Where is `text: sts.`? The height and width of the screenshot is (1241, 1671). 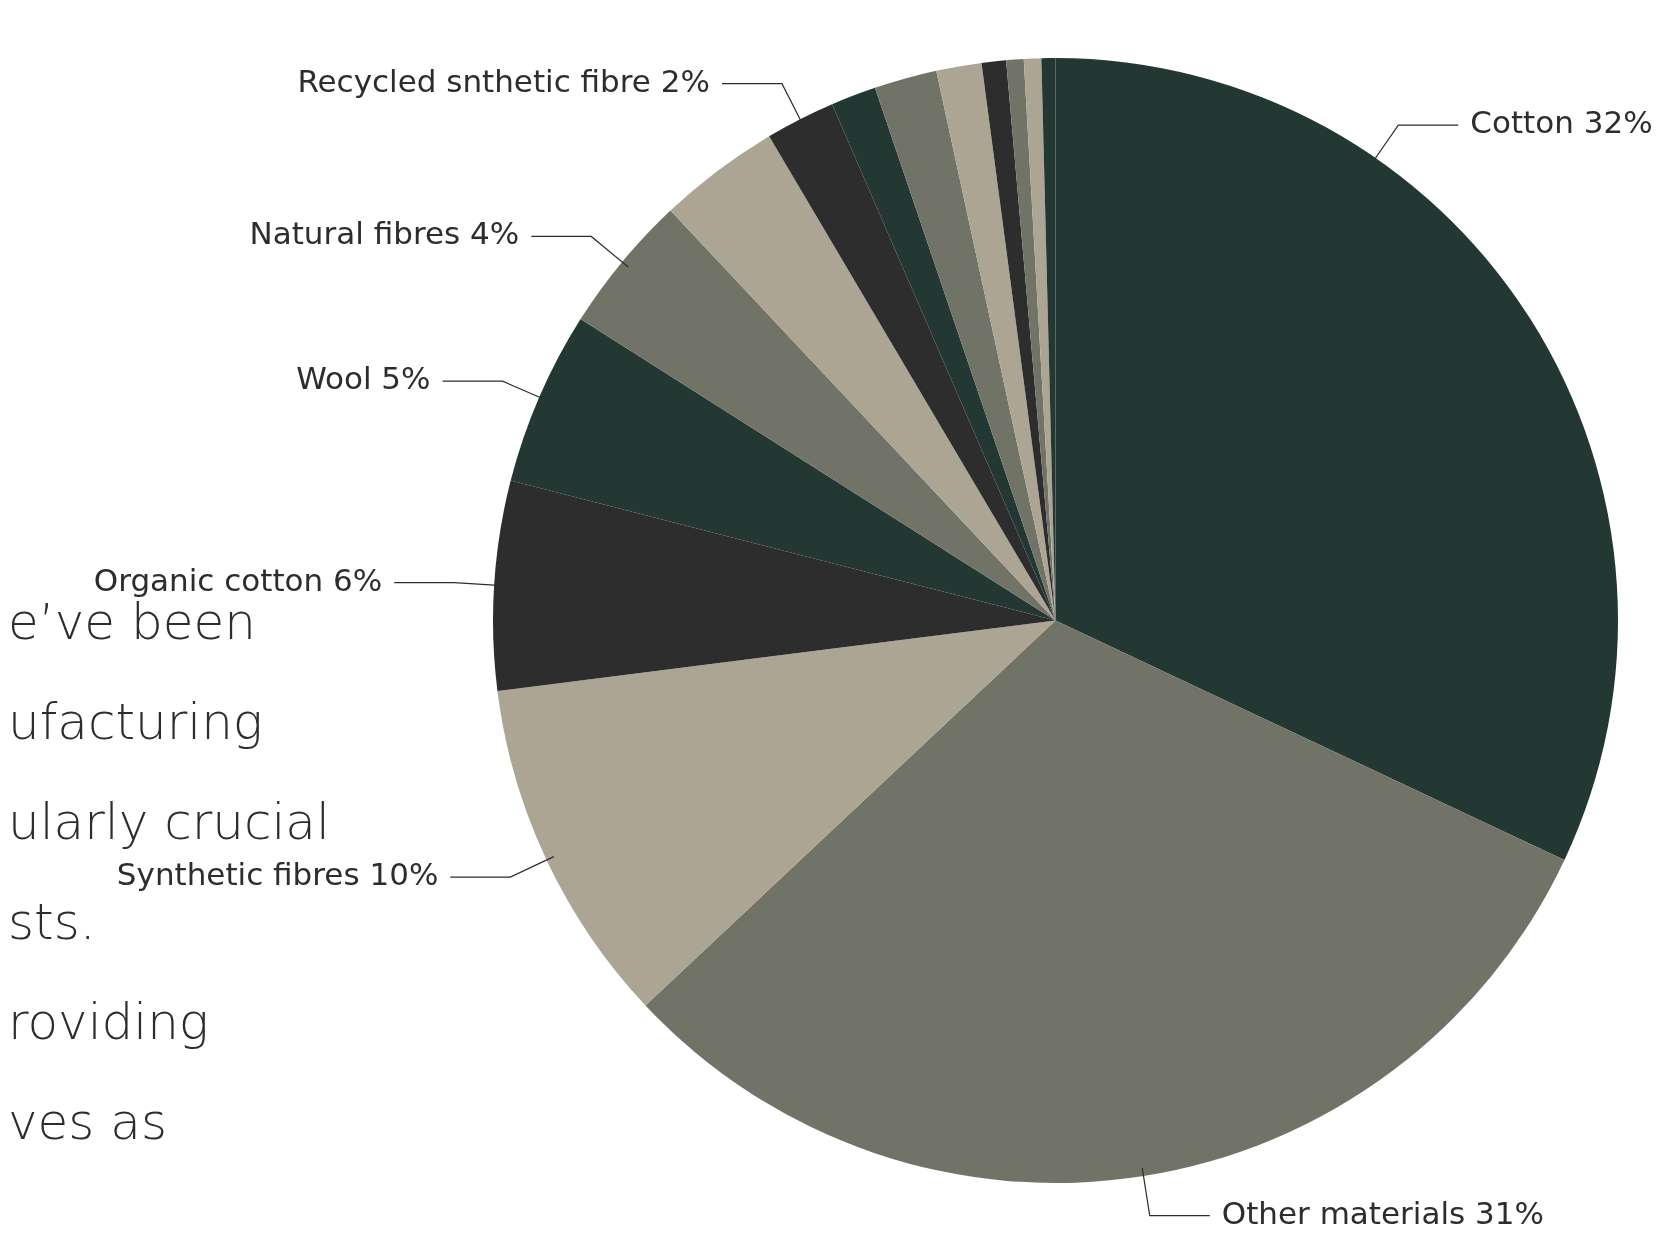 text: sts. is located at coordinates (52, 922).